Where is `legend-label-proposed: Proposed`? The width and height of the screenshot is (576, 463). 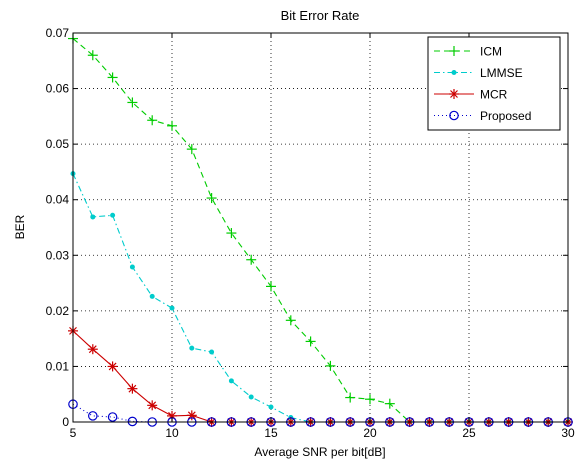
legend-label-proposed: Proposed is located at coordinates (505, 116).